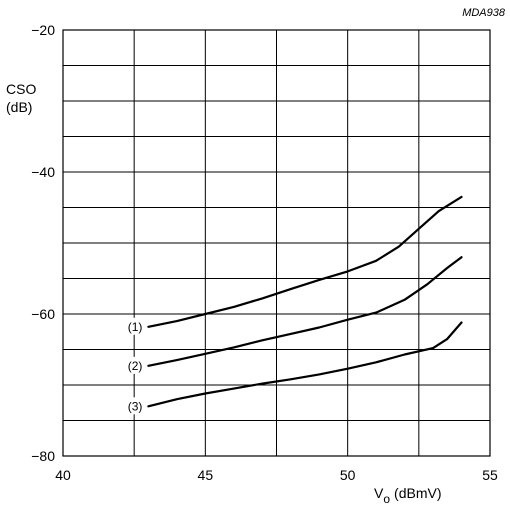 The image size is (510, 509). What do you see at coordinates (417, 493) in the screenshot?
I see `x-axis-label-unit: (dBmV)` at bounding box center [417, 493].